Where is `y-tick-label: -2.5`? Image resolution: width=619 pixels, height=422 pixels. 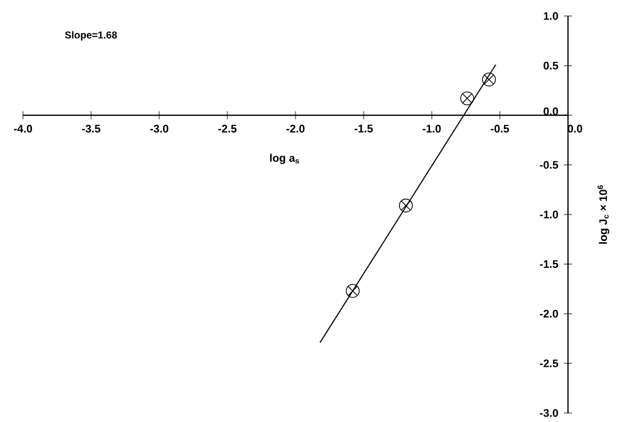 y-tick-label: -2.5 is located at coordinates (549, 363).